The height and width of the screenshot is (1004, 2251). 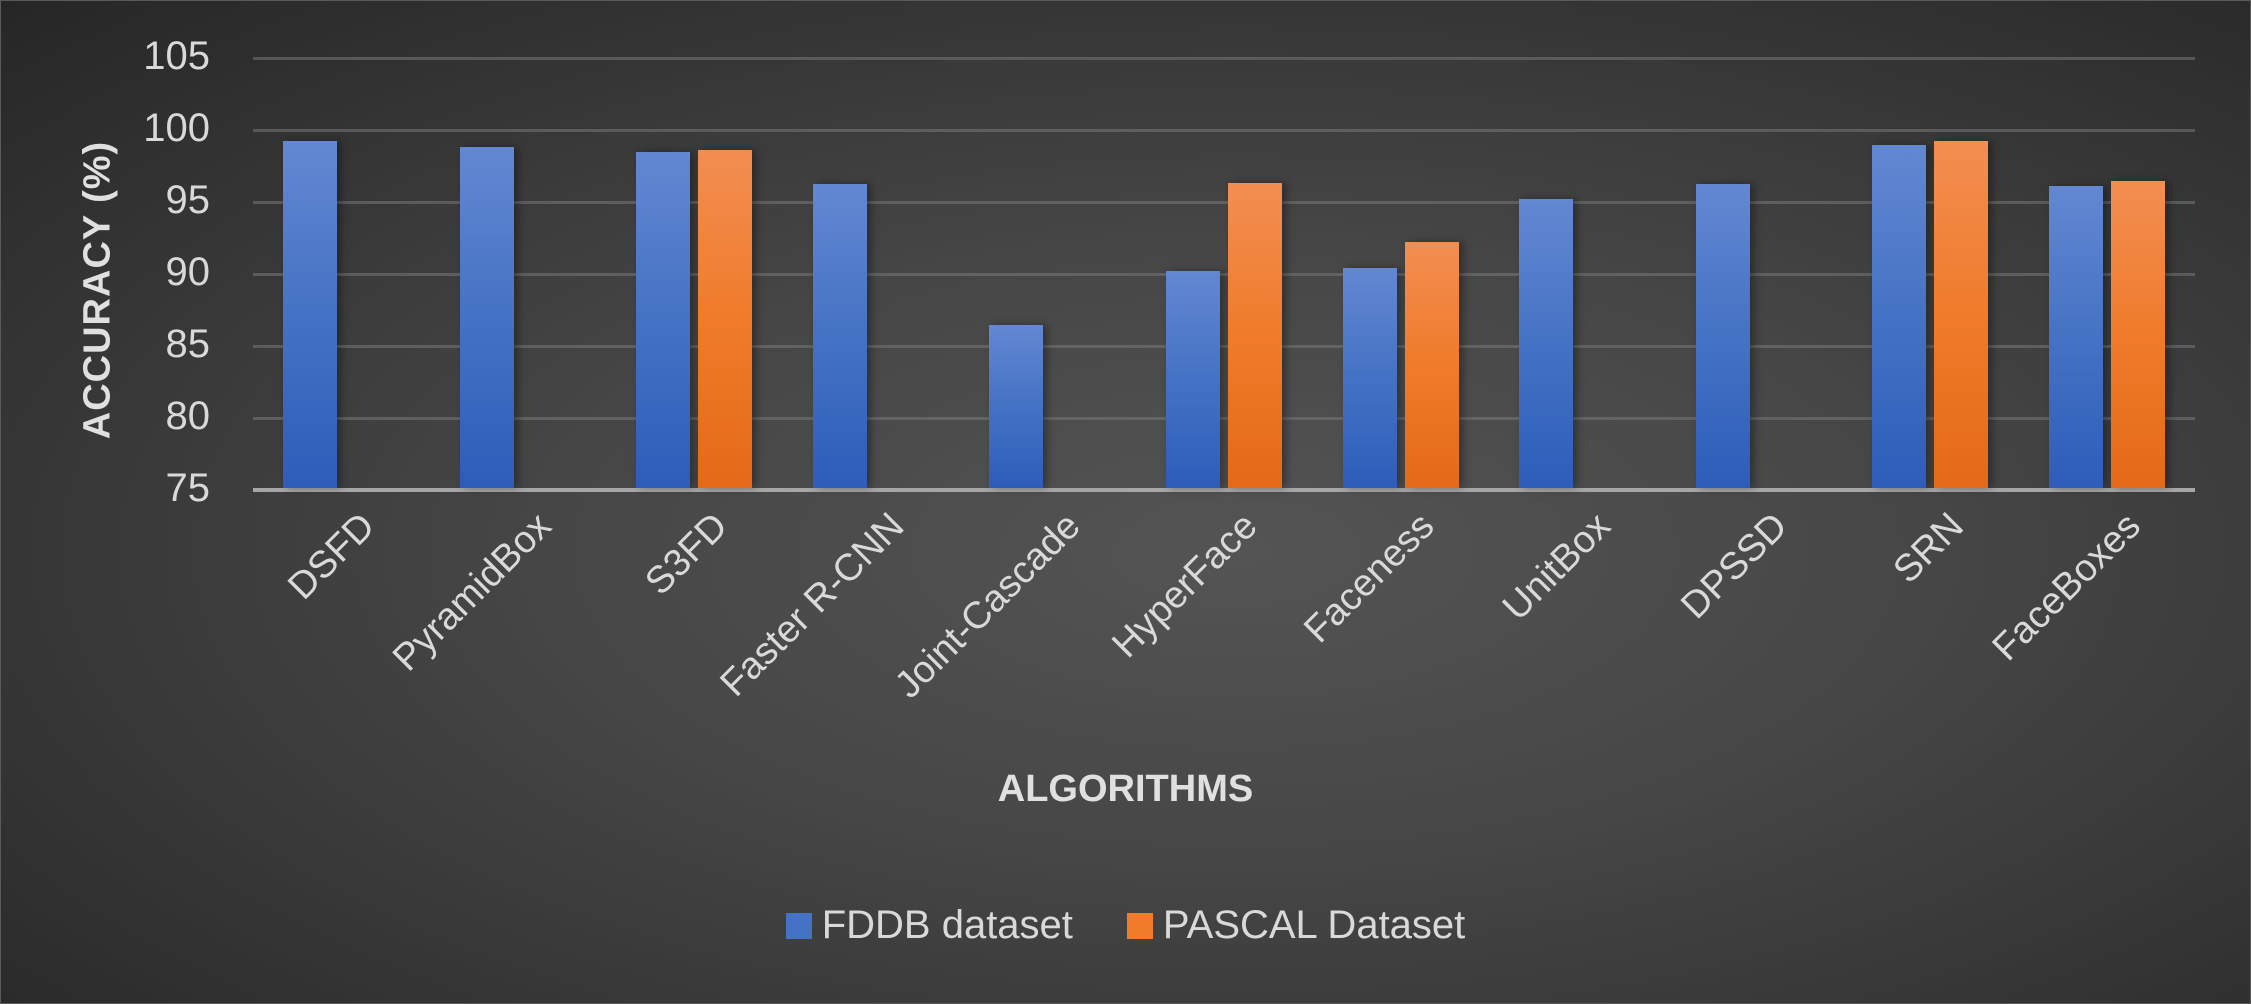 What do you see at coordinates (839, 336) in the screenshot?
I see `bar-fddb-faster-r-cnn` at bounding box center [839, 336].